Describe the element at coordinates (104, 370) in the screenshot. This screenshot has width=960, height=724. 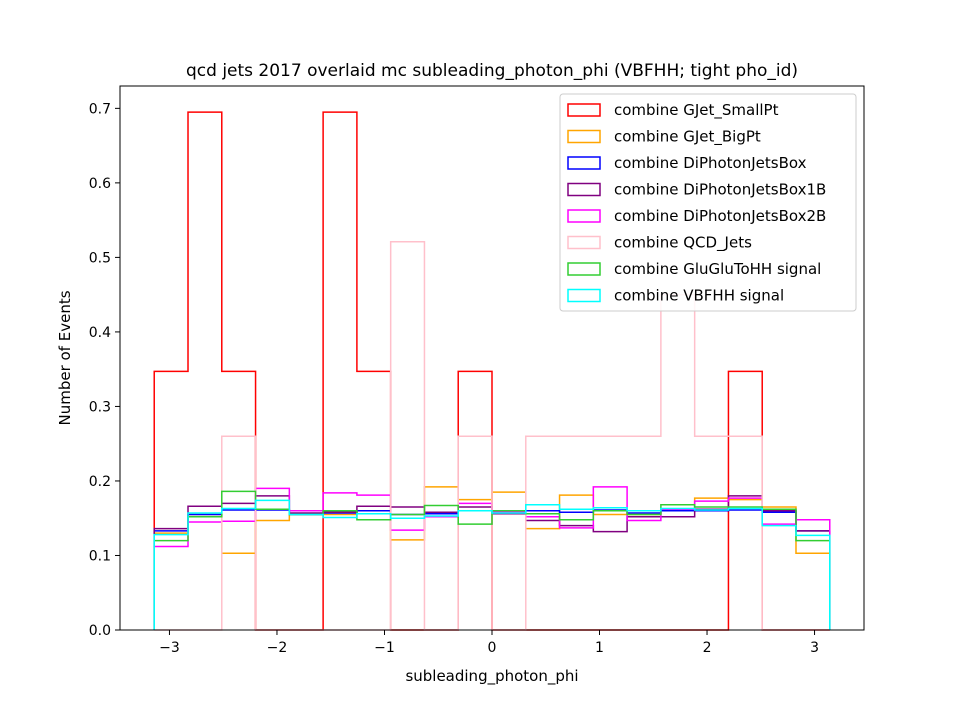
I see `y-axis: 0.0 0.1 0.2 0.3 0.4 0.5 0.6 0.7` at that location.